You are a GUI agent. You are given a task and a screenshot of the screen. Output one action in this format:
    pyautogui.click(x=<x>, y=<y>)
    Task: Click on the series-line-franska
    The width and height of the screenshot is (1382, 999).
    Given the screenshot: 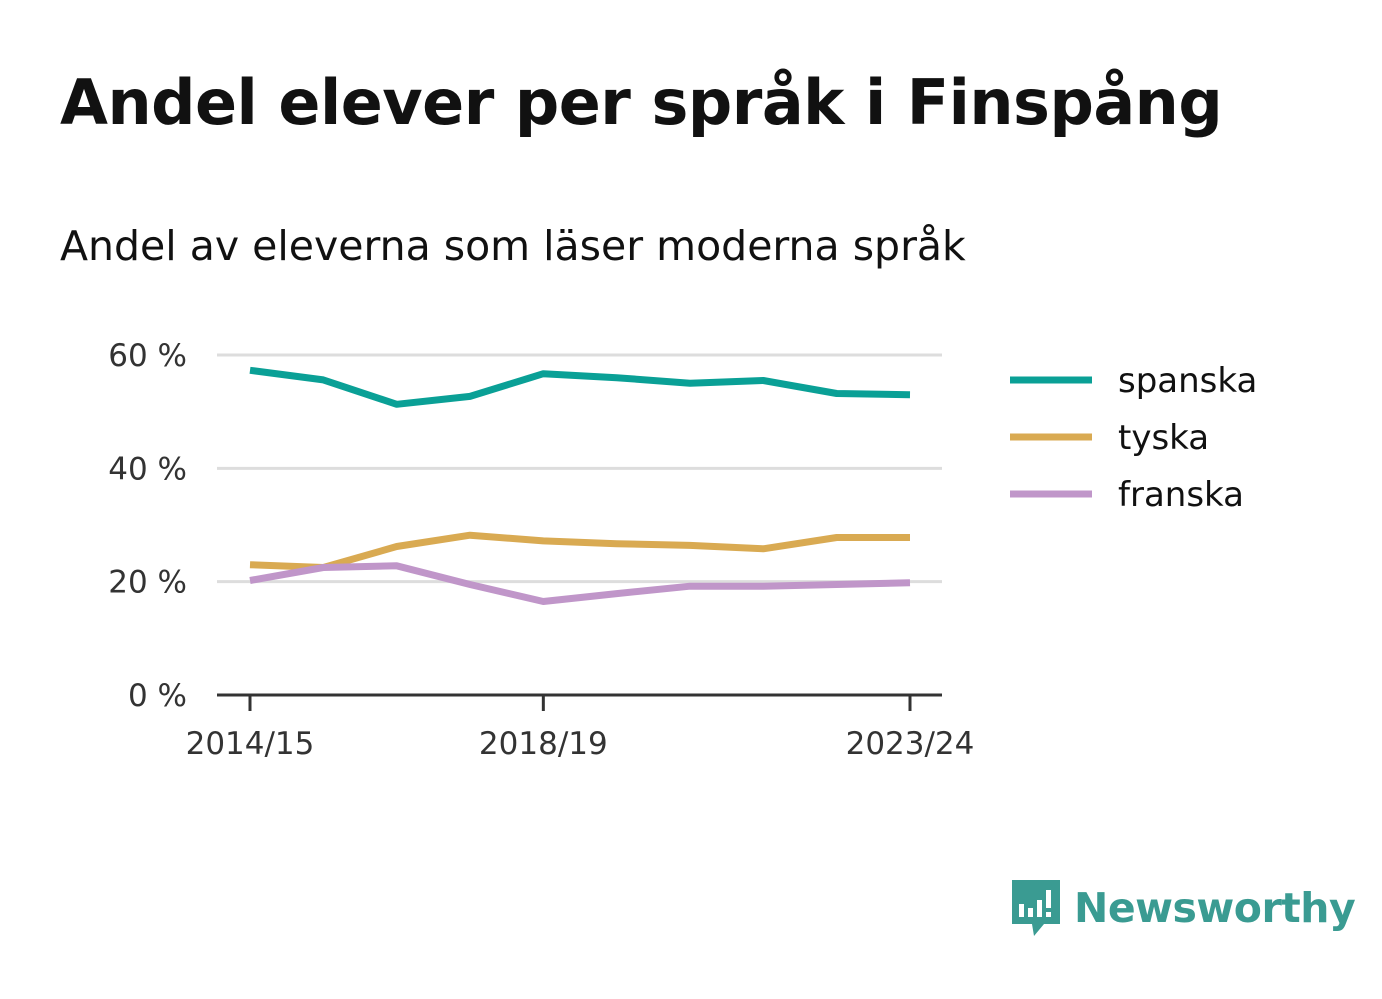 What is the action you would take?
    pyautogui.click(x=580, y=583)
    